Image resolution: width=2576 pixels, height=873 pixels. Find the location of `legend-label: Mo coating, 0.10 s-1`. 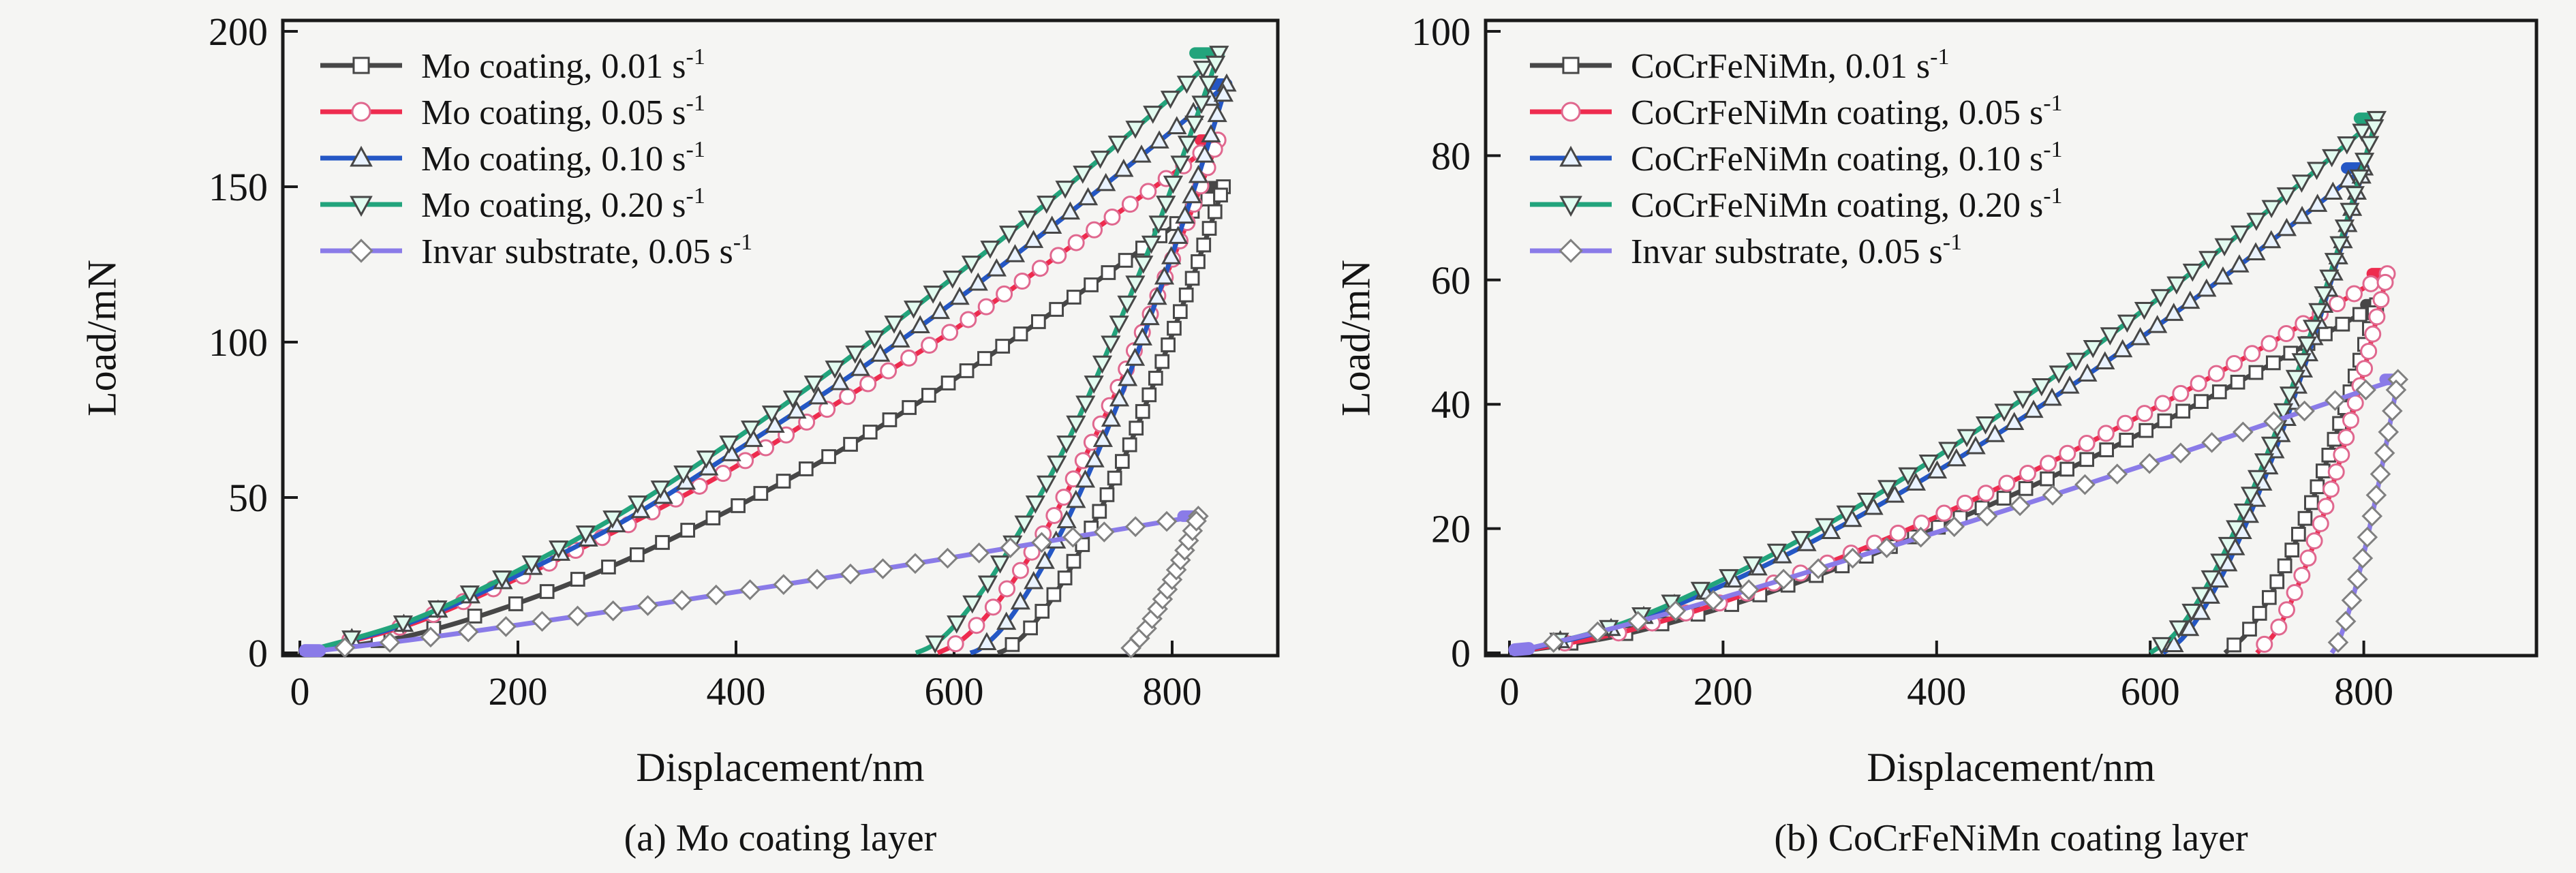

legend-label: Mo coating, 0.10 s-1 is located at coordinates (563, 158).